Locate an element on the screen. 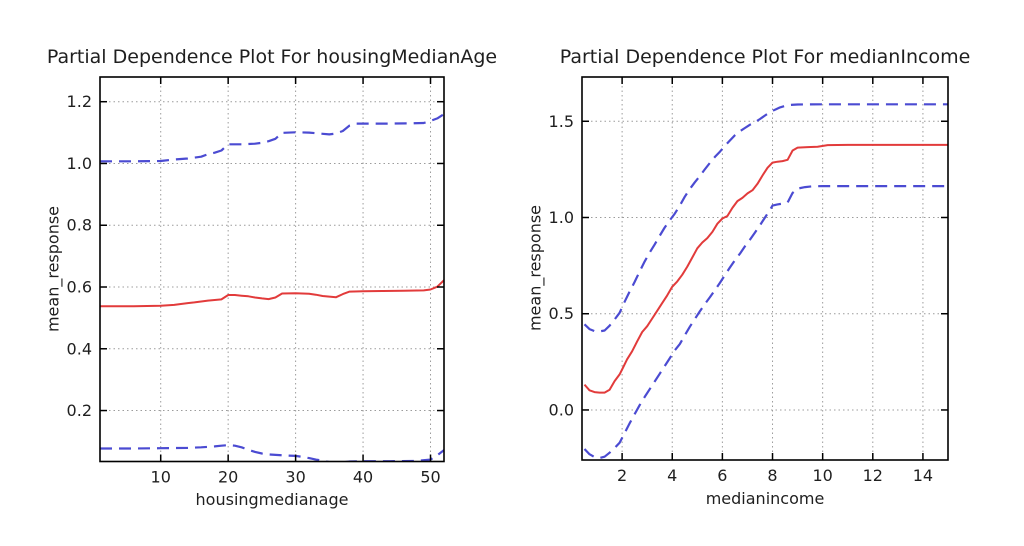 The width and height of the screenshot is (1024, 546). series-mean-response-line is located at coordinates (272, 293).